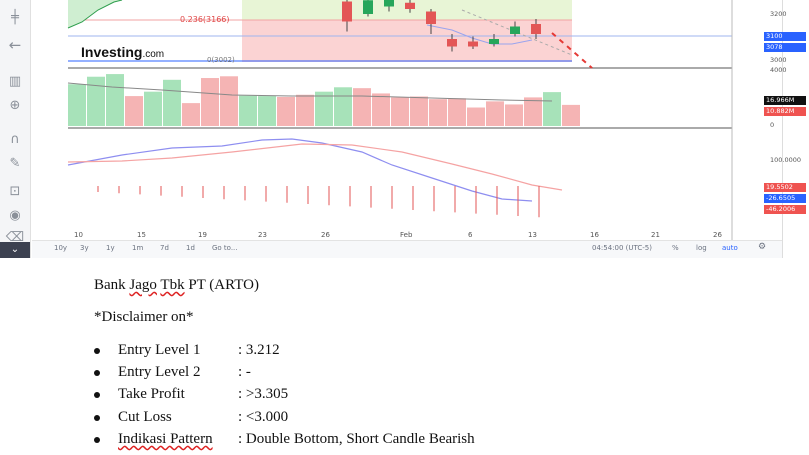 This screenshot has width=809, height=455. I want to click on osc-tag: -46.2006, so click(785, 209).